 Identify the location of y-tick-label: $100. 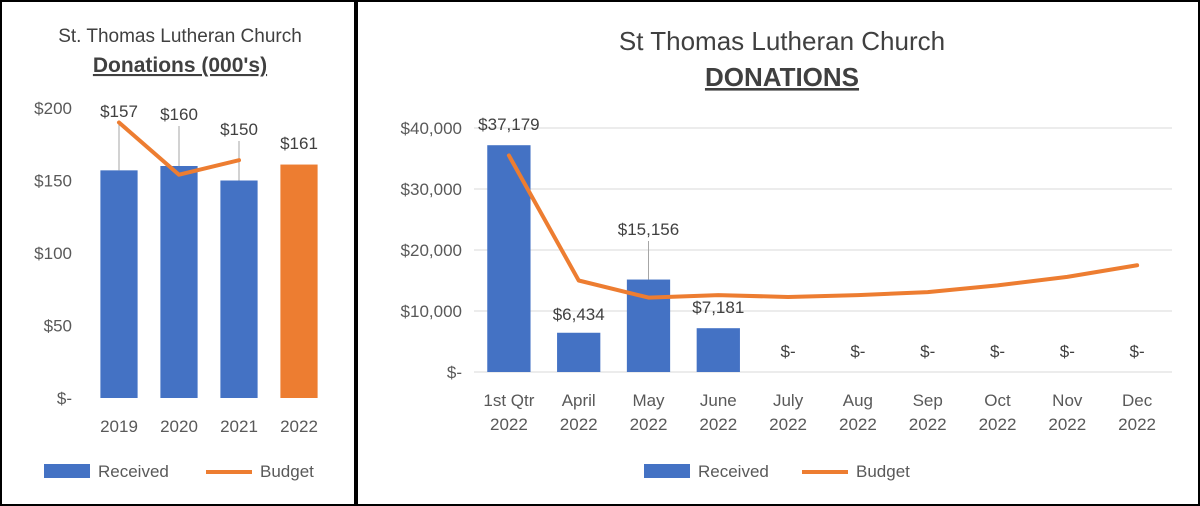
(53, 253).